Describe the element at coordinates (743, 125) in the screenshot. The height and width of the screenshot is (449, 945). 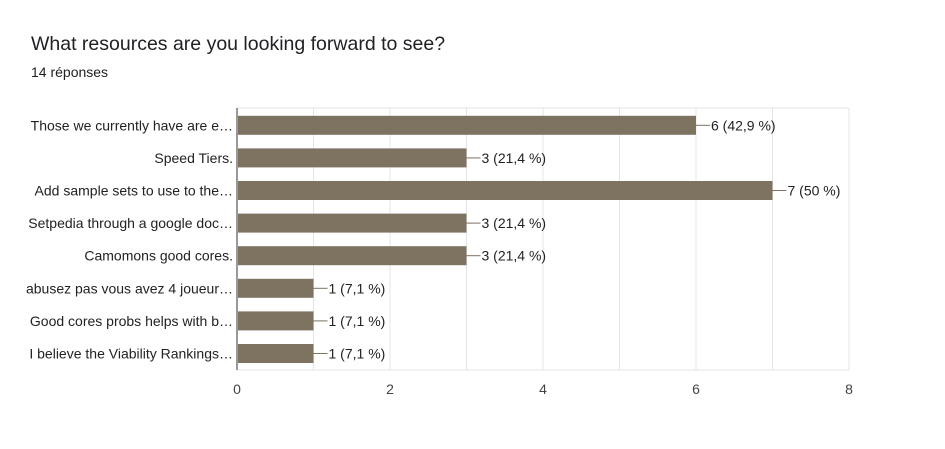
I see `value-label: 6 (42,9 %)` at that location.